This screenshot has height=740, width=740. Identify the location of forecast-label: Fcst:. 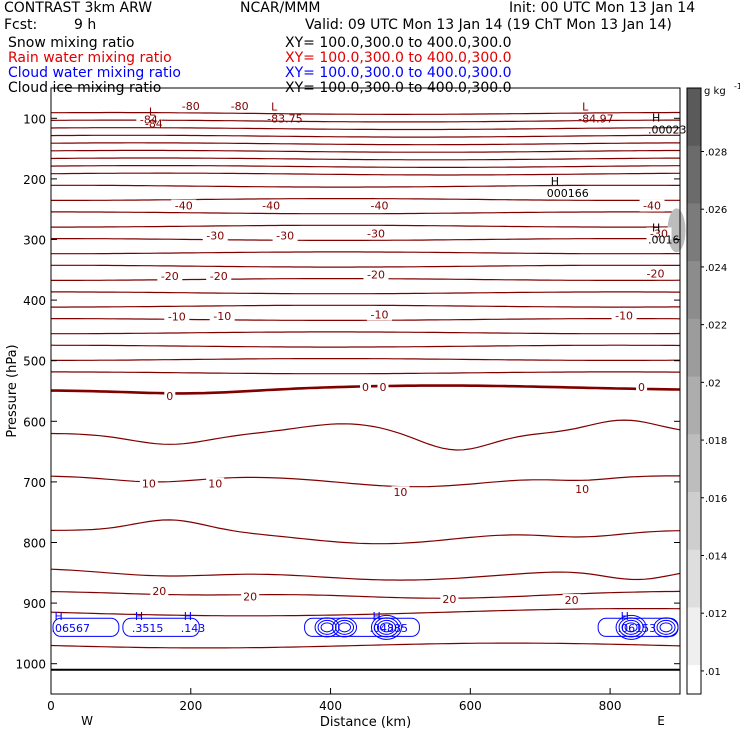
(21, 25).